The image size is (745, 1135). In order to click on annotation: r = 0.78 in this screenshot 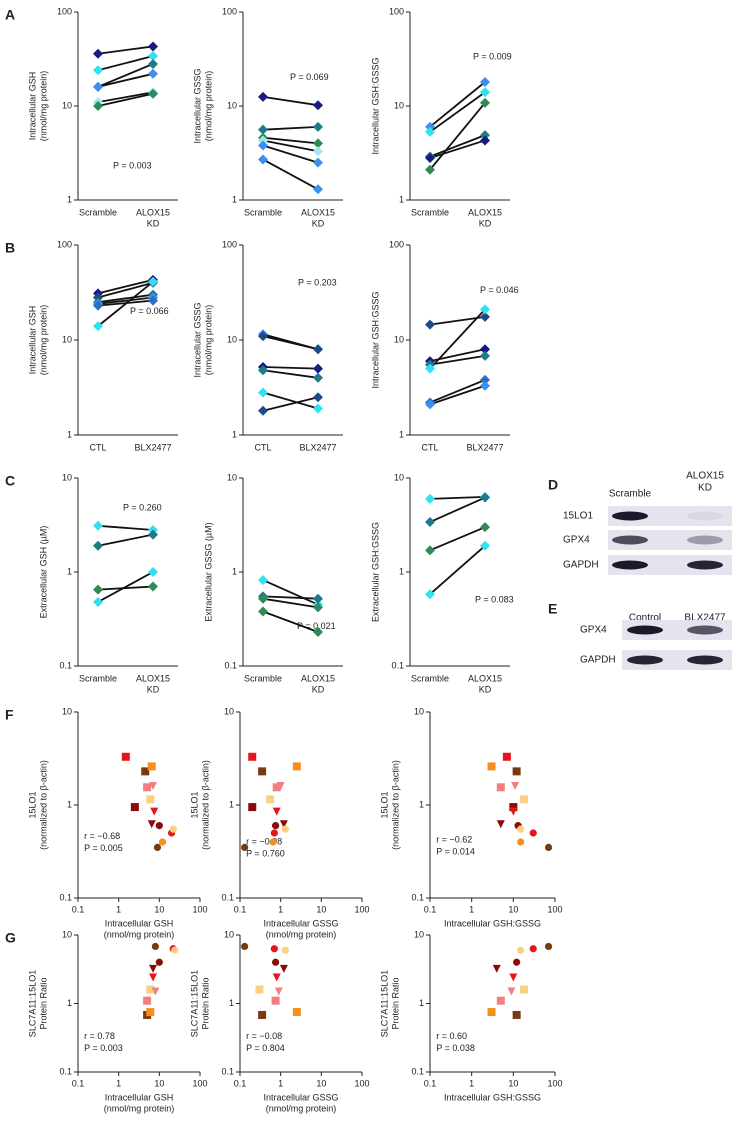, I will do `click(99, 1036)`.